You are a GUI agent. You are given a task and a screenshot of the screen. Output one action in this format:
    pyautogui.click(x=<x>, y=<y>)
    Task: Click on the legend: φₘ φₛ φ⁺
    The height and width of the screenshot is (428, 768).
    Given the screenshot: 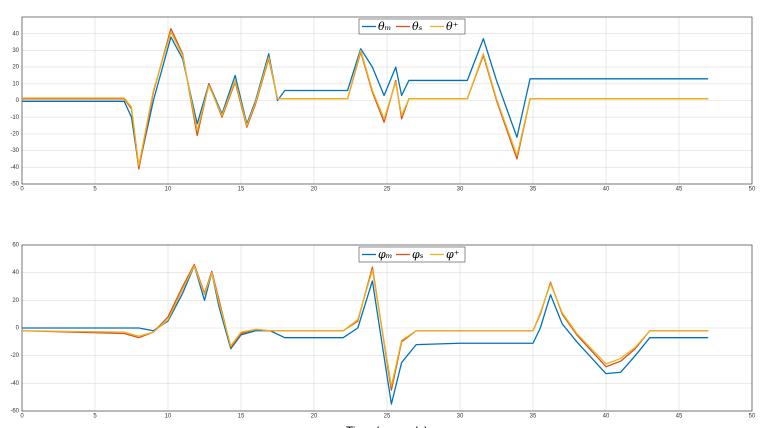 What is the action you would take?
    pyautogui.click(x=412, y=254)
    